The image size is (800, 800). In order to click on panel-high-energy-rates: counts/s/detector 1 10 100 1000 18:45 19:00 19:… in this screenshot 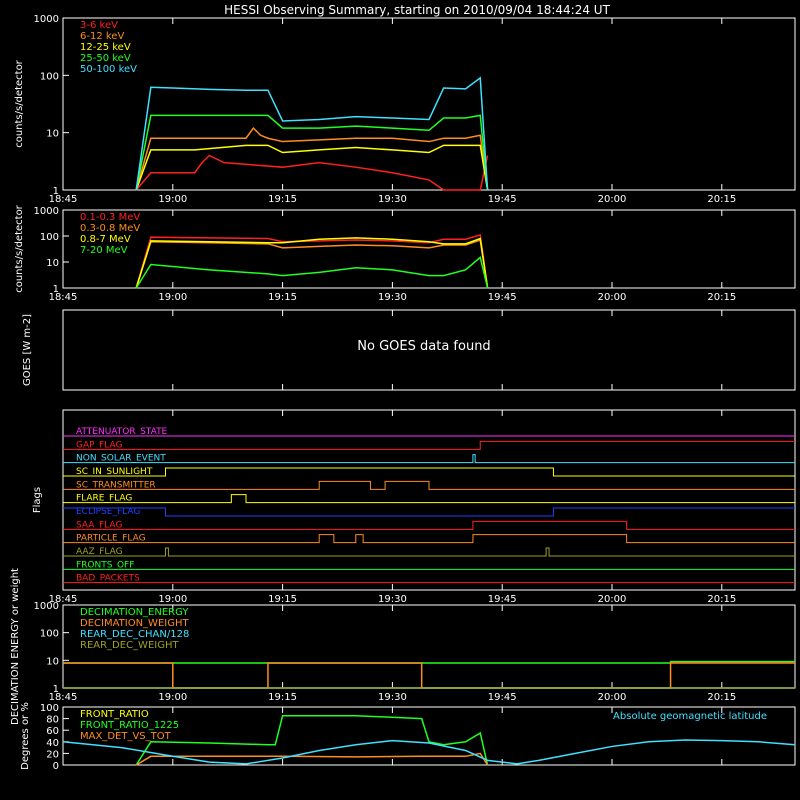, I will do `click(405, 253)`.